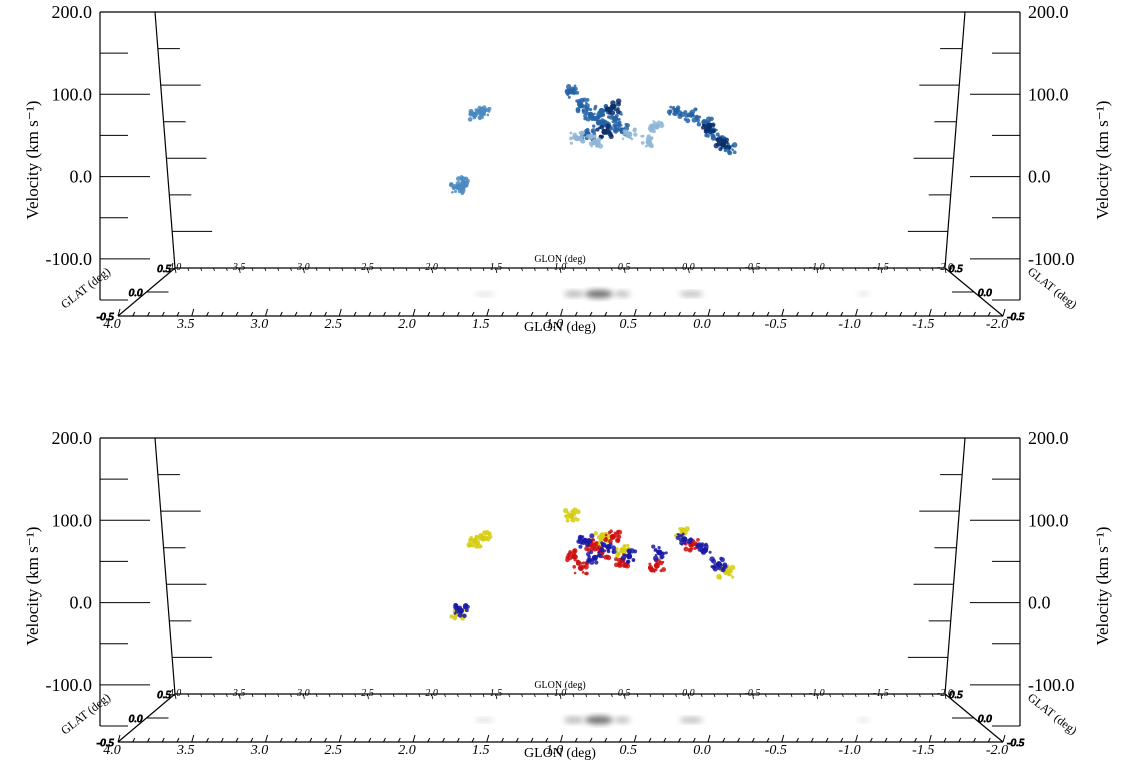  I want to click on y-tick-label: -100.0, so click(1051, 259).